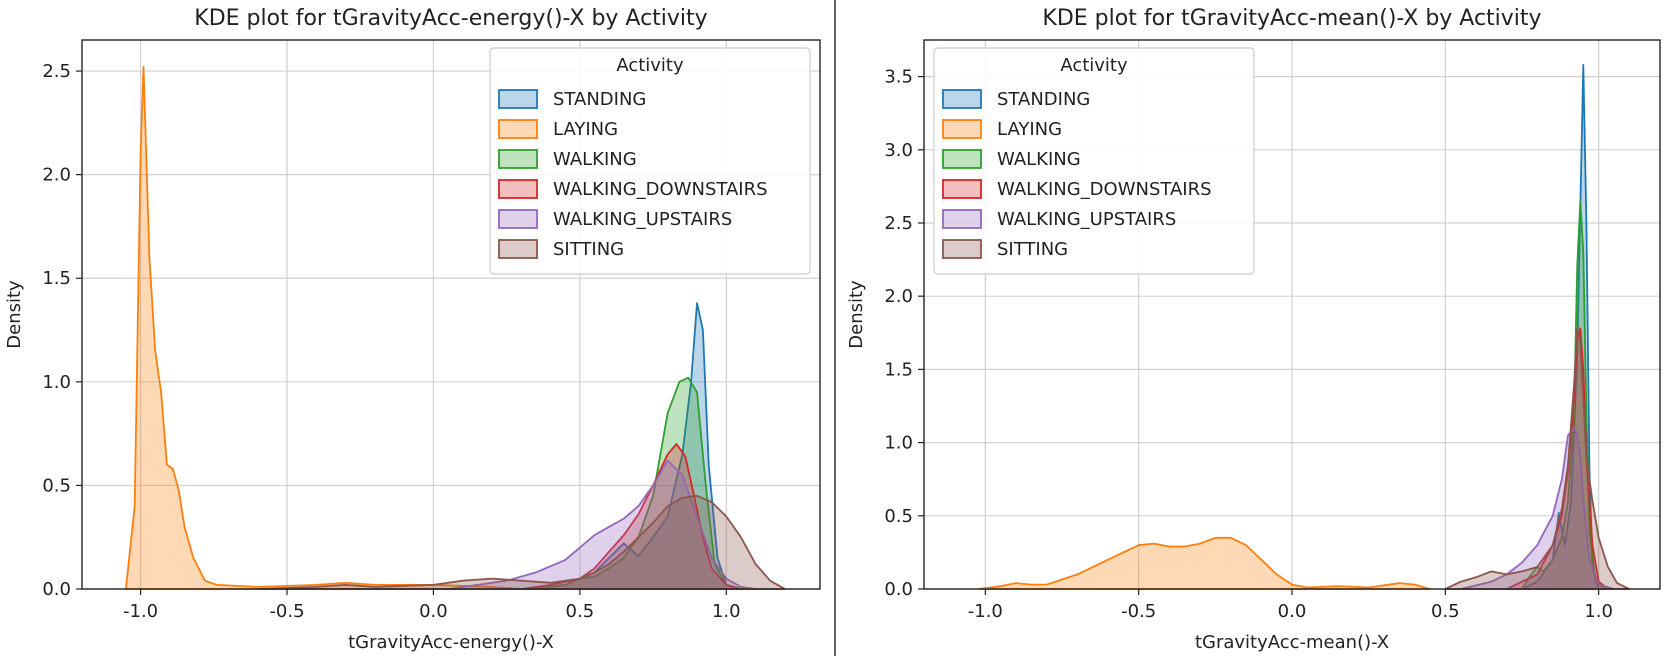 The width and height of the screenshot is (1670, 656). I want to click on kde-area-walking-upstairs, so click(602, 524).